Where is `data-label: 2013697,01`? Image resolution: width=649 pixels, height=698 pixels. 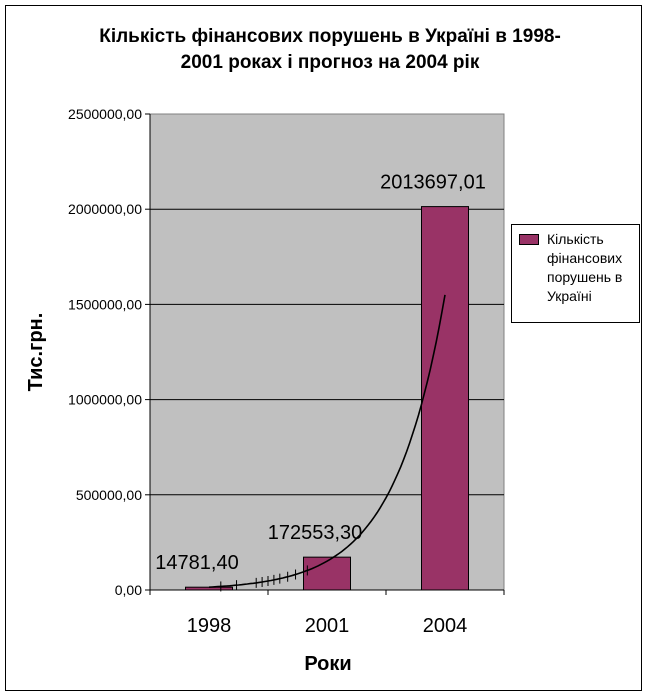
data-label: 2013697,01 is located at coordinates (433, 183).